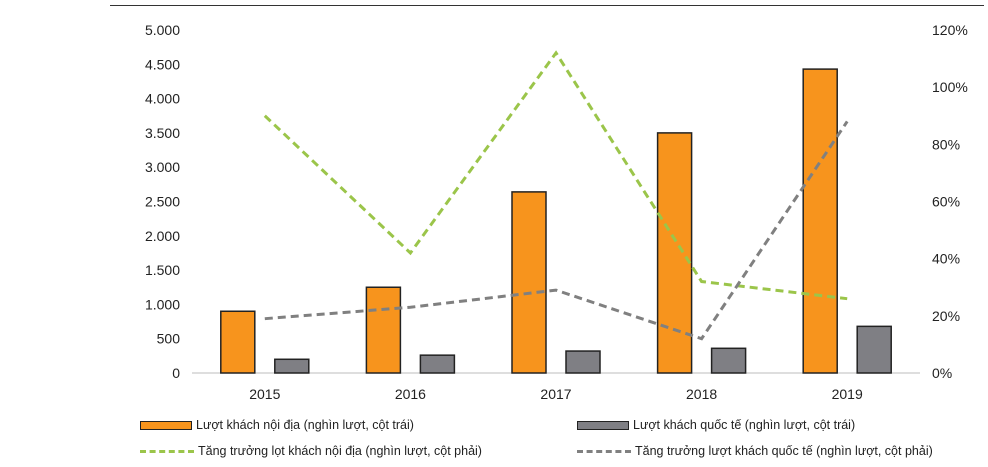  I want to click on legend-swatch-international-growth, so click(604, 451).